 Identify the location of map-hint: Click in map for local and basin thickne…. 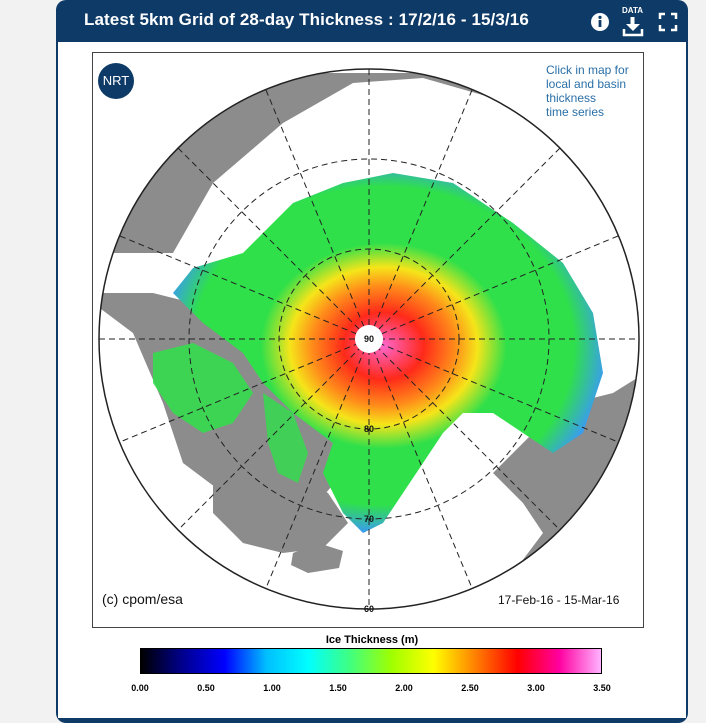
(587, 91).